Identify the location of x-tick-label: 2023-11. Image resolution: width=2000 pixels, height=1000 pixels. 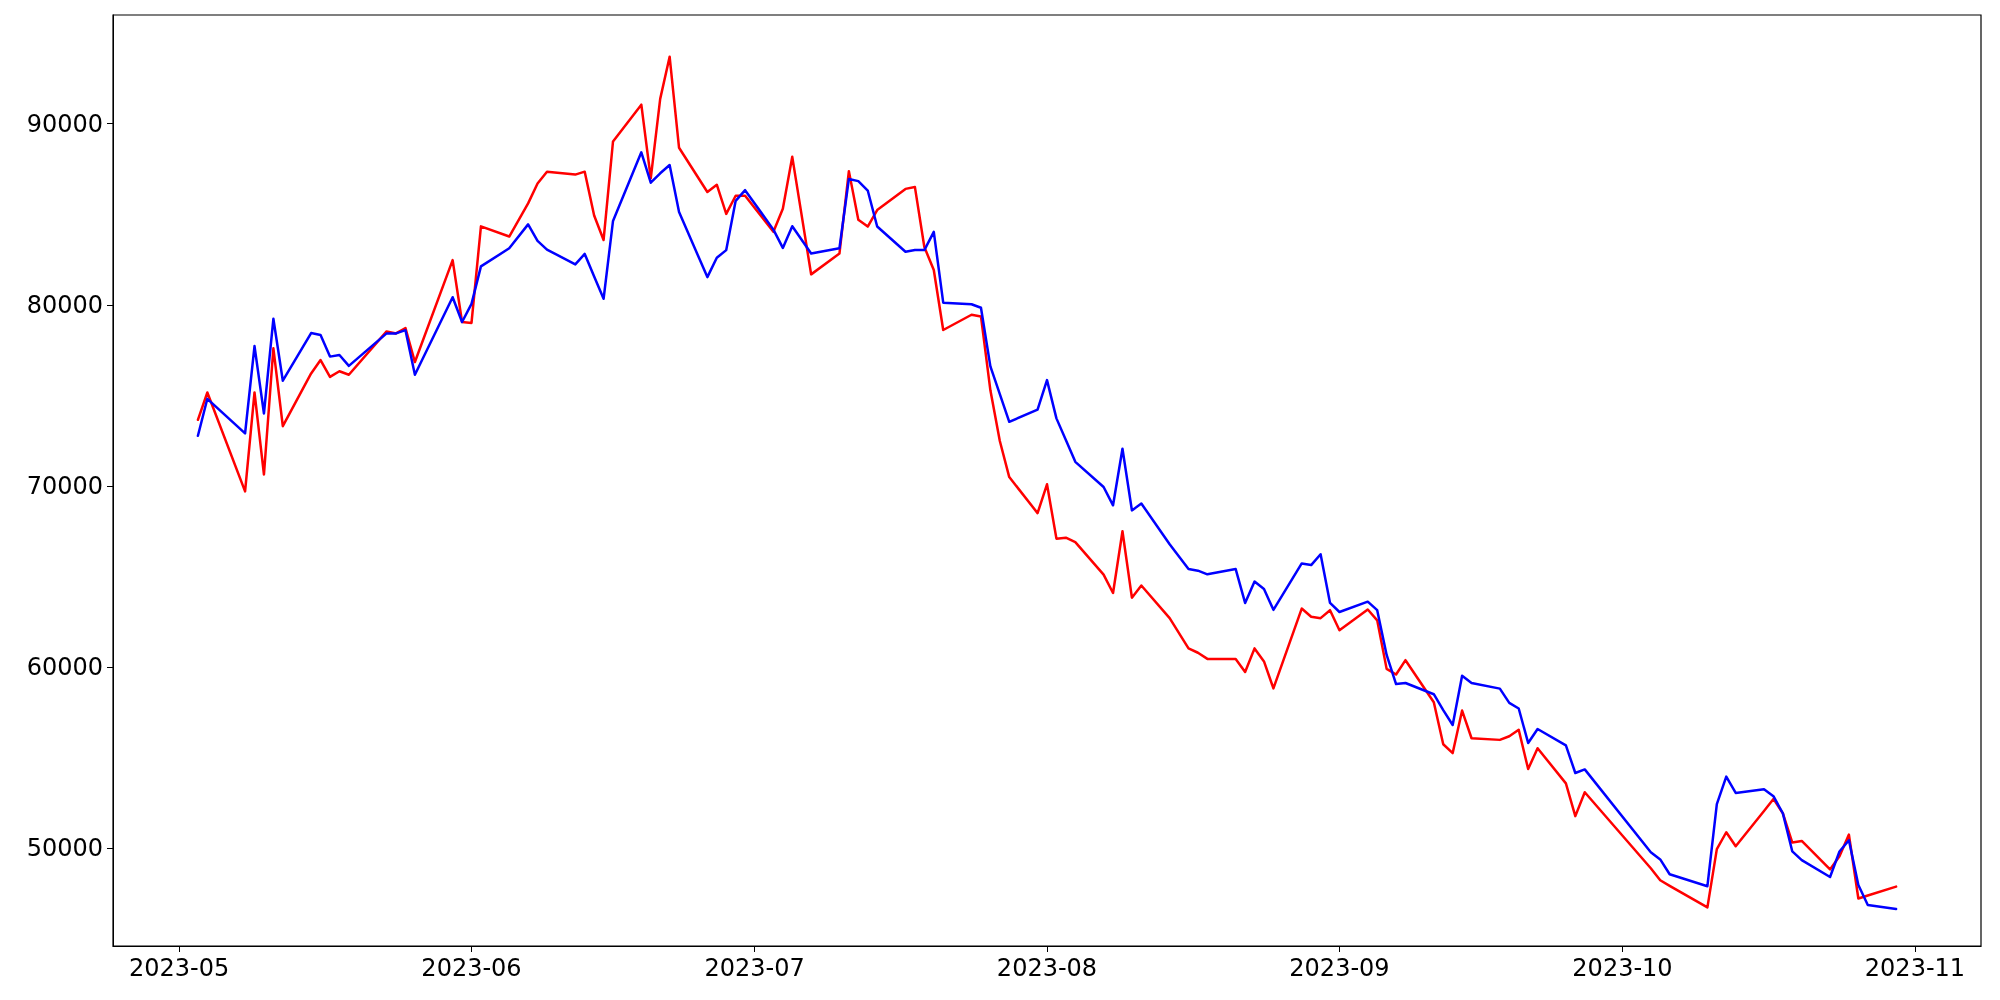
(1915, 968).